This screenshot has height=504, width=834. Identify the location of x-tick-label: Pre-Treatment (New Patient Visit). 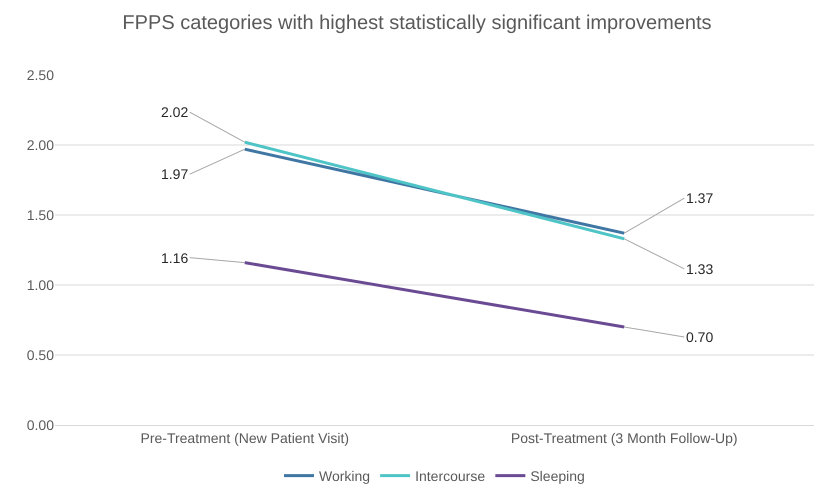
(245, 438).